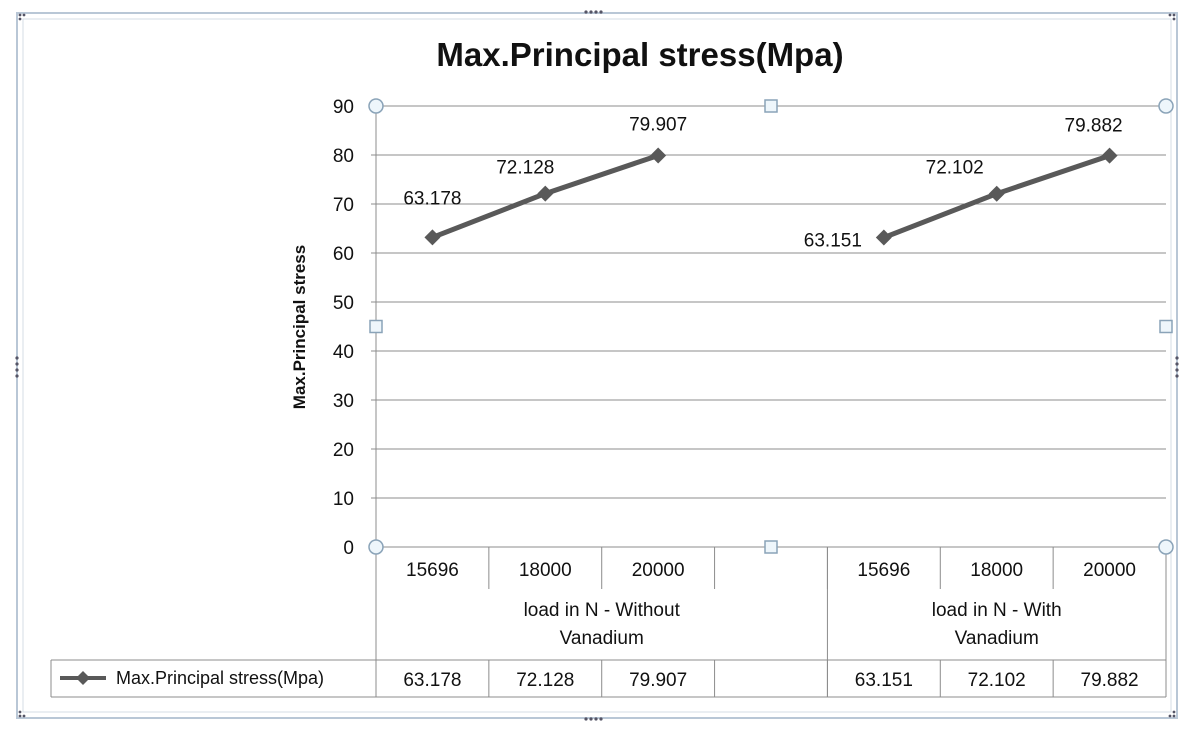  Describe the element at coordinates (1177, 367) in the screenshot. I see `resize-grip-right` at that location.